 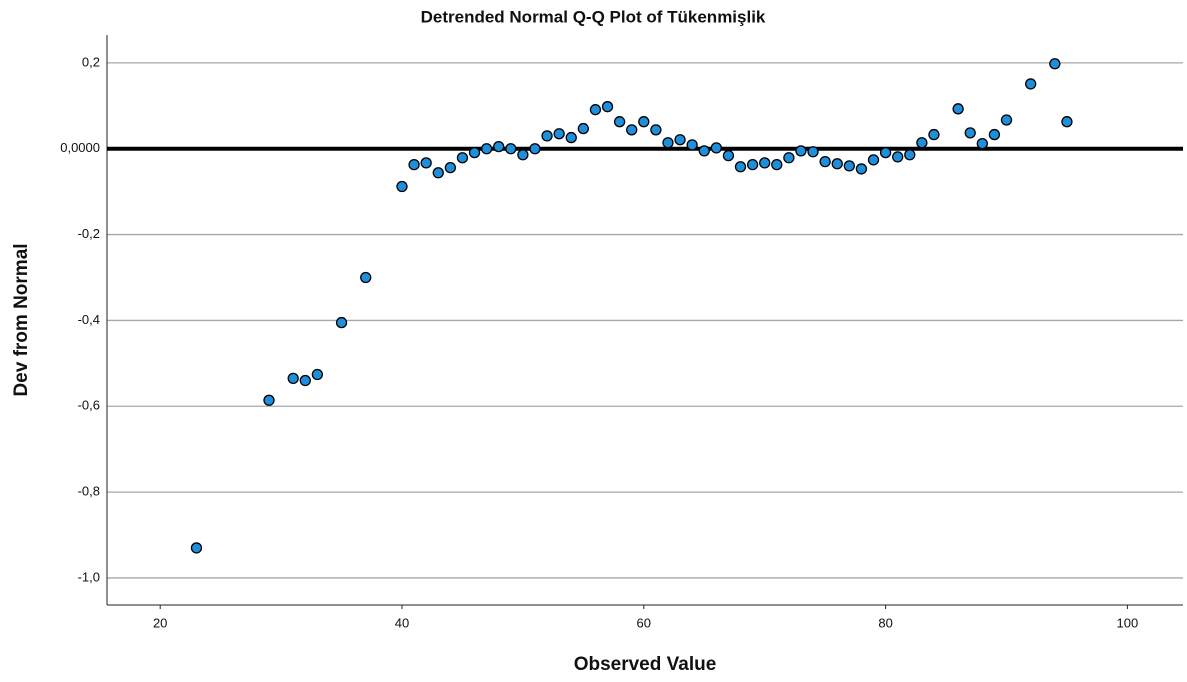 I want to click on y-tick-label: 0,0000, so click(x=80, y=147).